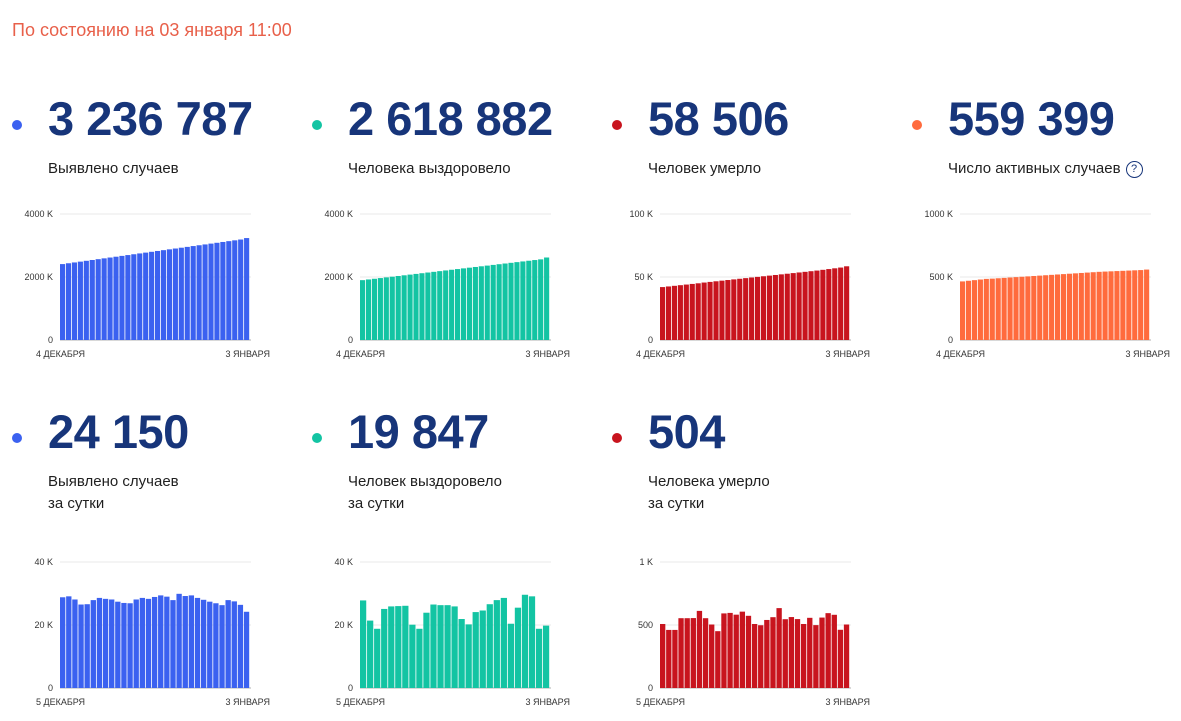  I want to click on stat-label: Человек умерло, so click(704, 169).